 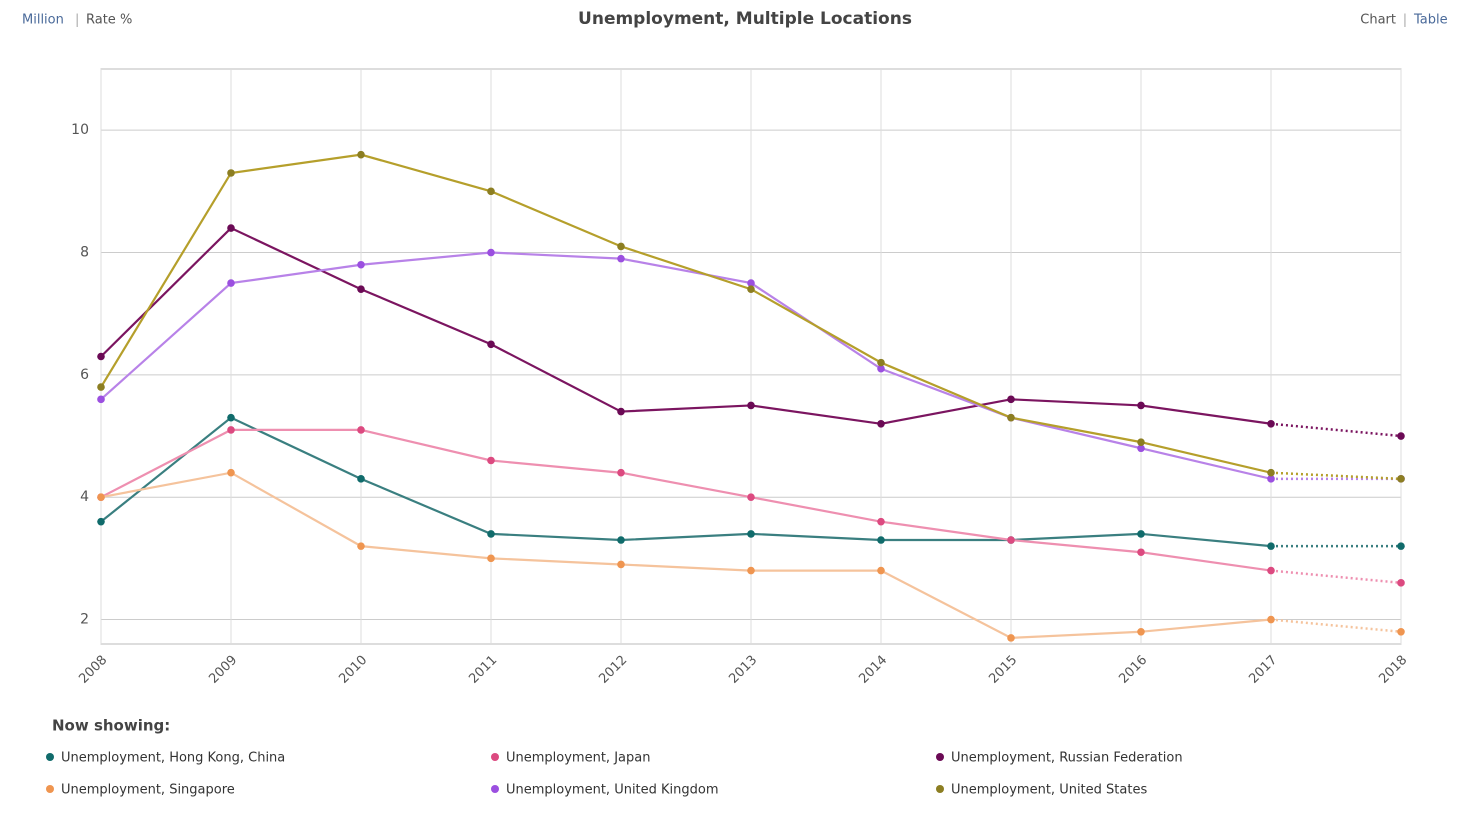 I want to click on legend-label: Unemployment, United Kingdom, so click(x=612, y=790).